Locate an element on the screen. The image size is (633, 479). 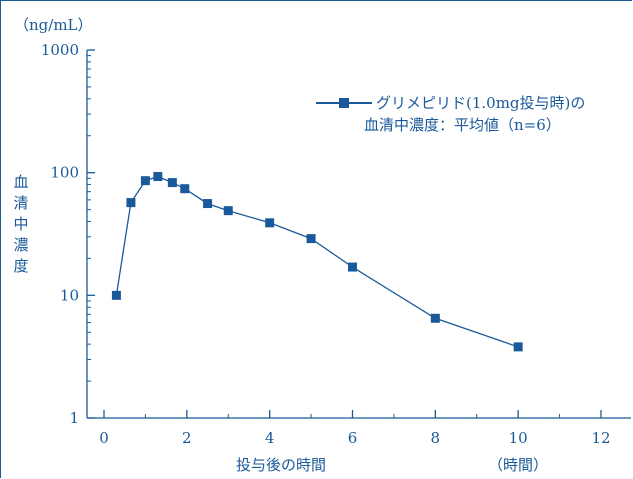
legend-label-line1: グリメピリド(1.0mg投与時)の is located at coordinates (481, 103).